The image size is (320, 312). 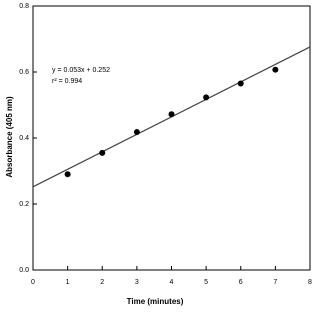 I want to click on x-tick-label: 1, so click(x=68, y=282).